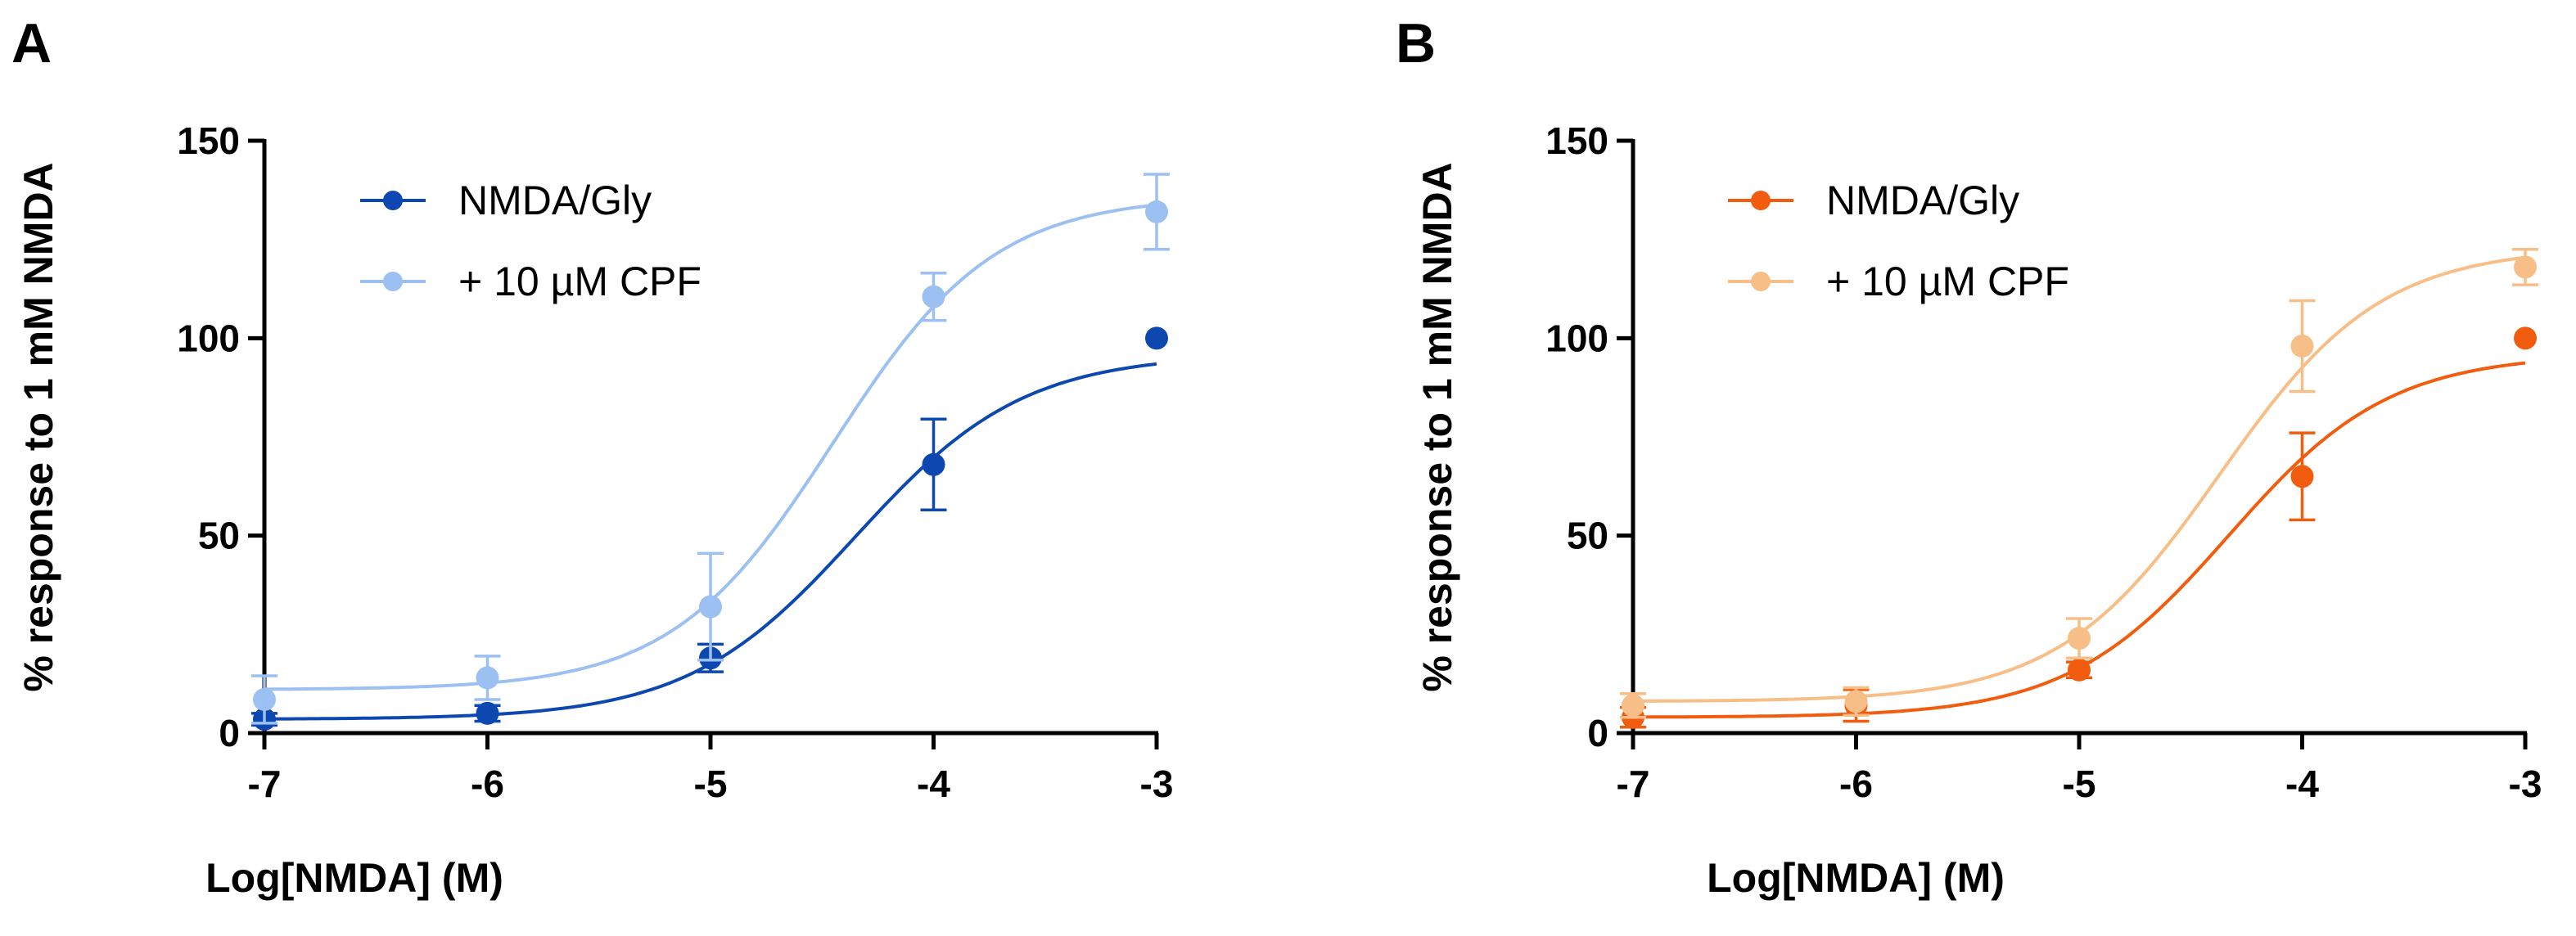 The height and width of the screenshot is (936, 2576). I want to click on x-tick-label-b-4: -3, so click(2525, 784).